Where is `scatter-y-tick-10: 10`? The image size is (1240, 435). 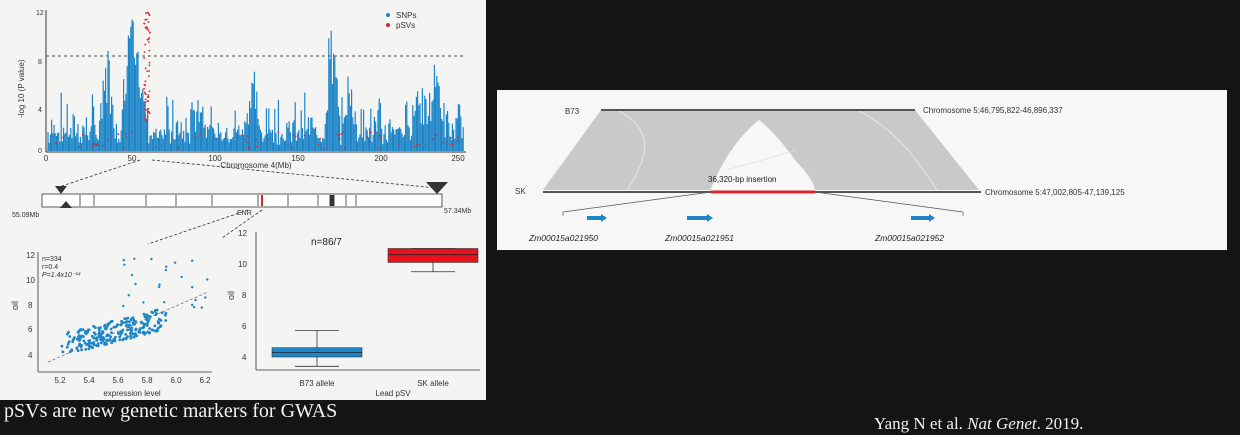 scatter-y-tick-10: 10 is located at coordinates (30, 280).